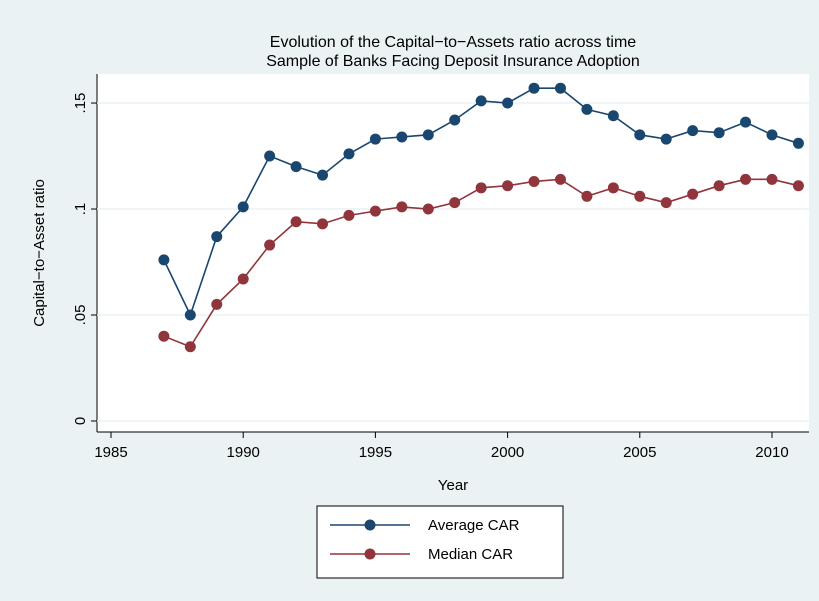 This screenshot has width=819, height=601. Describe the element at coordinates (80, 103) in the screenshot. I see `y-tick-label: .15` at that location.